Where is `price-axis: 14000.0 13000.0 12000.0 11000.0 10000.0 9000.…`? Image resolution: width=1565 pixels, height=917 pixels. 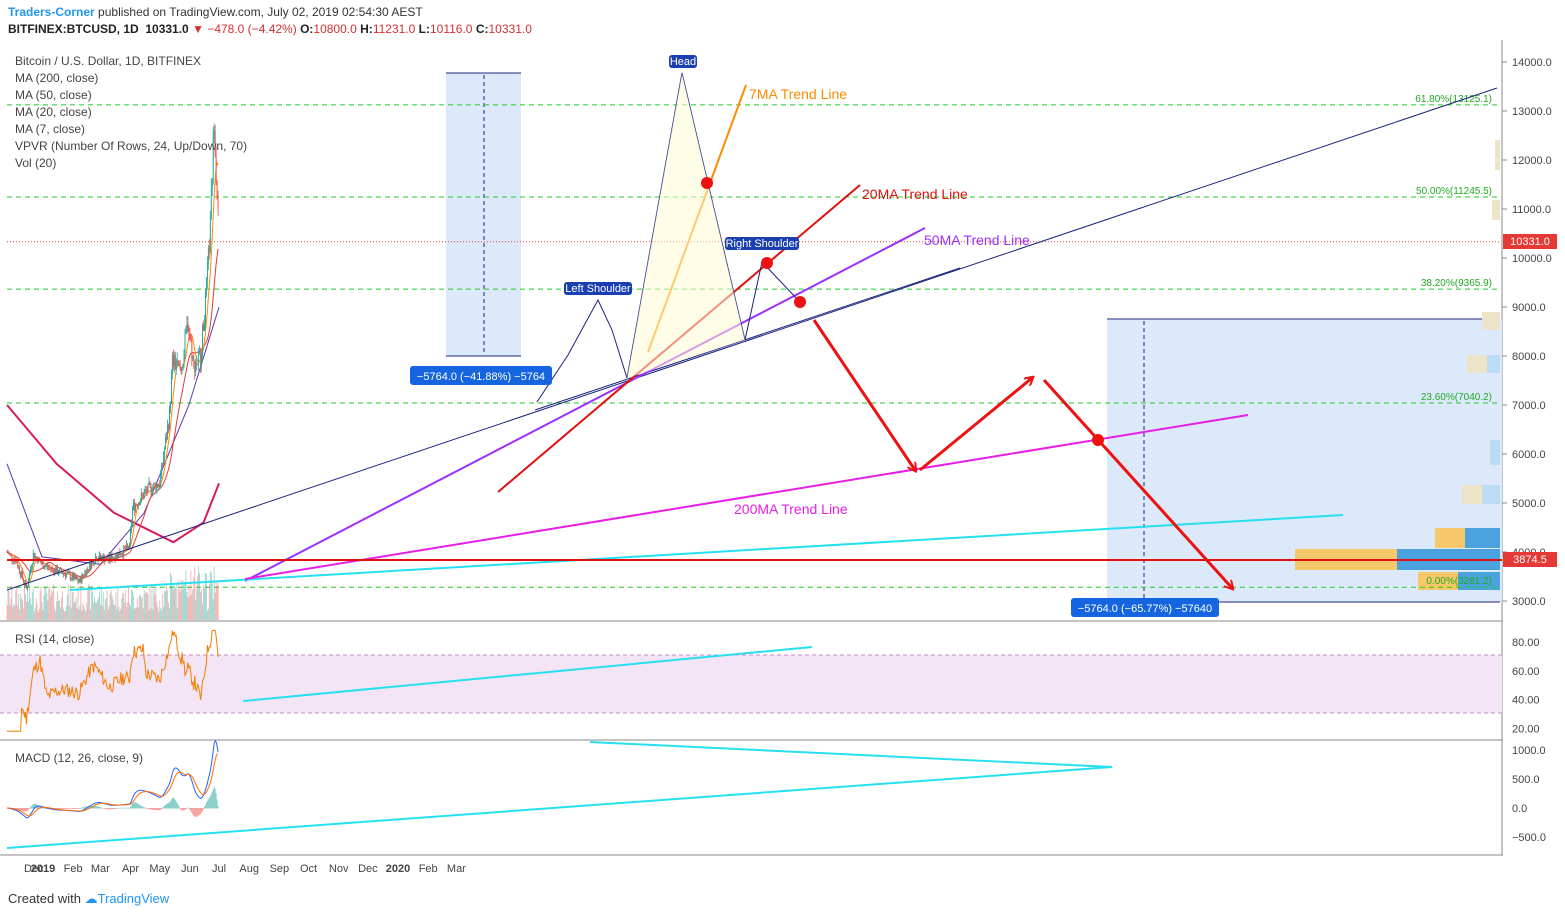 price-axis: 14000.0 13000.0 12000.0 11000.0 10000.0 9000.… is located at coordinates (1527, 332).